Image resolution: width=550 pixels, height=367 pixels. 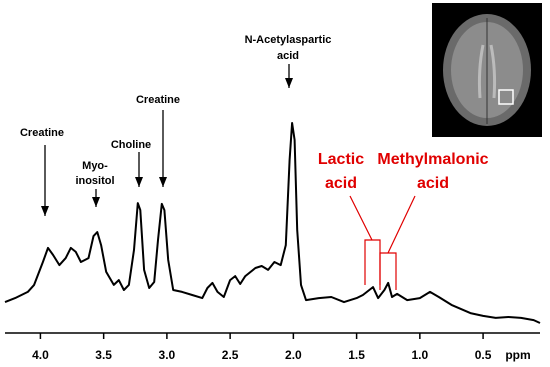 I want to click on mri-inset, so click(x=487, y=70).